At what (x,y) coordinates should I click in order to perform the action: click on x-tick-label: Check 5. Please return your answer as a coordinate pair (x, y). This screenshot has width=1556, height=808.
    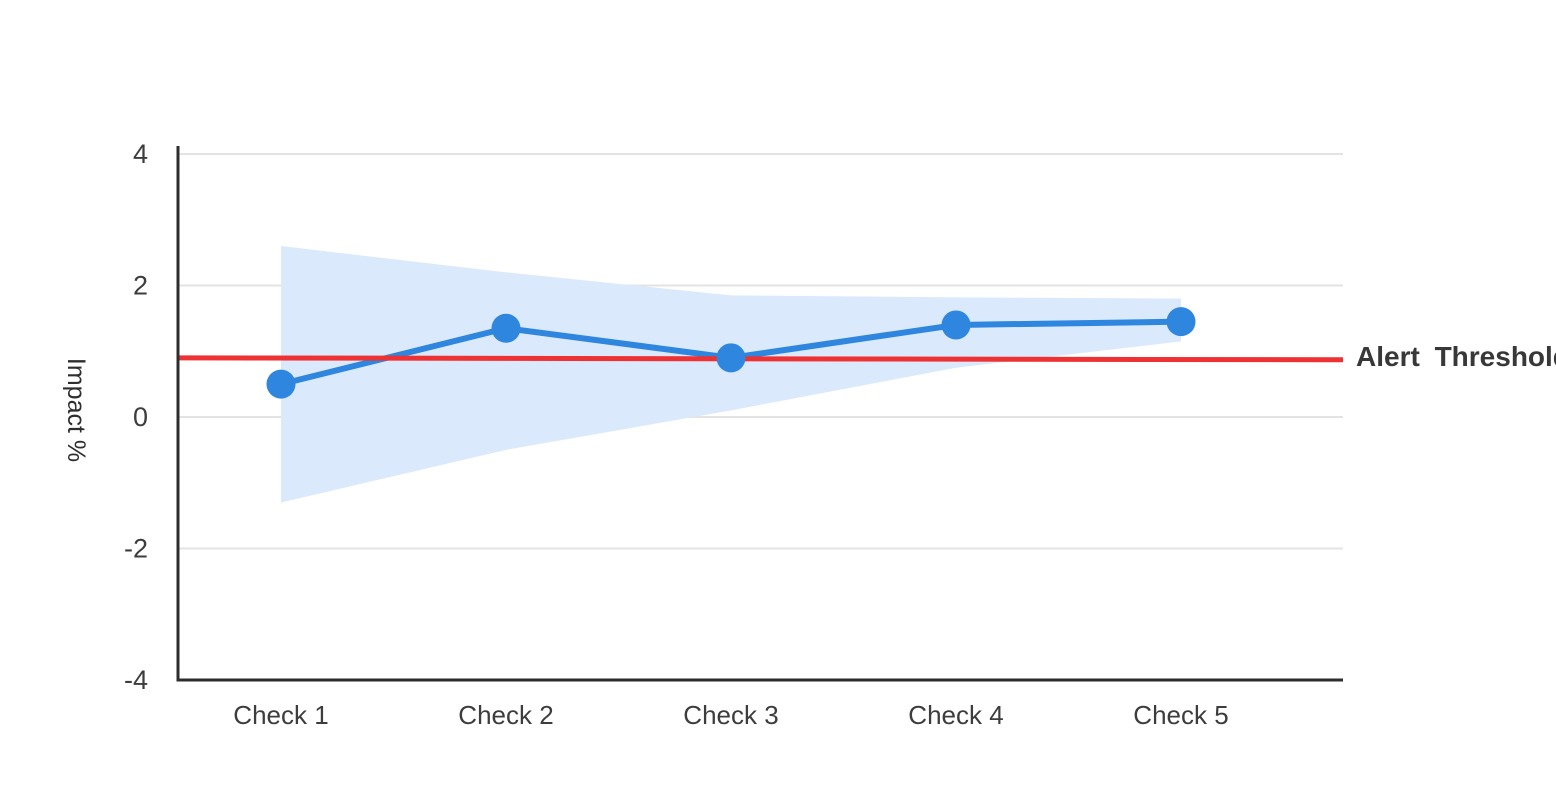
    Looking at the image, I should click on (1180, 715).